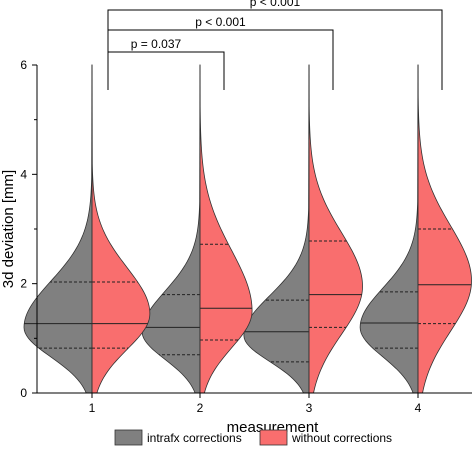  What do you see at coordinates (273, 427) in the screenshot?
I see `x-axis-title: measurement` at bounding box center [273, 427].